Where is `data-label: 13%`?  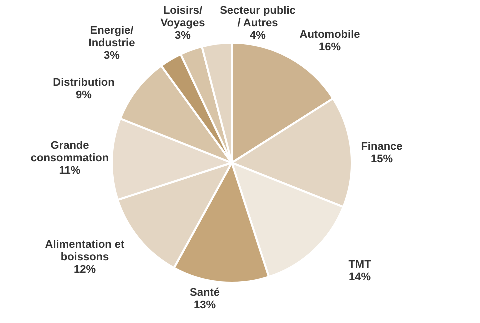
data-label: 13% is located at coordinates (205, 306).